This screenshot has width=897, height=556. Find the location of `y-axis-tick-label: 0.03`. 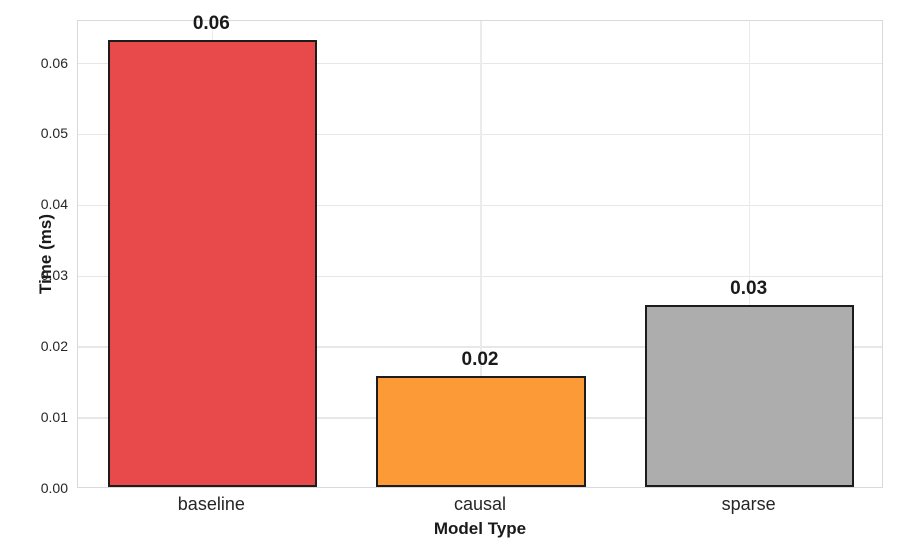

y-axis-tick-label: 0.03 is located at coordinates (54, 275).